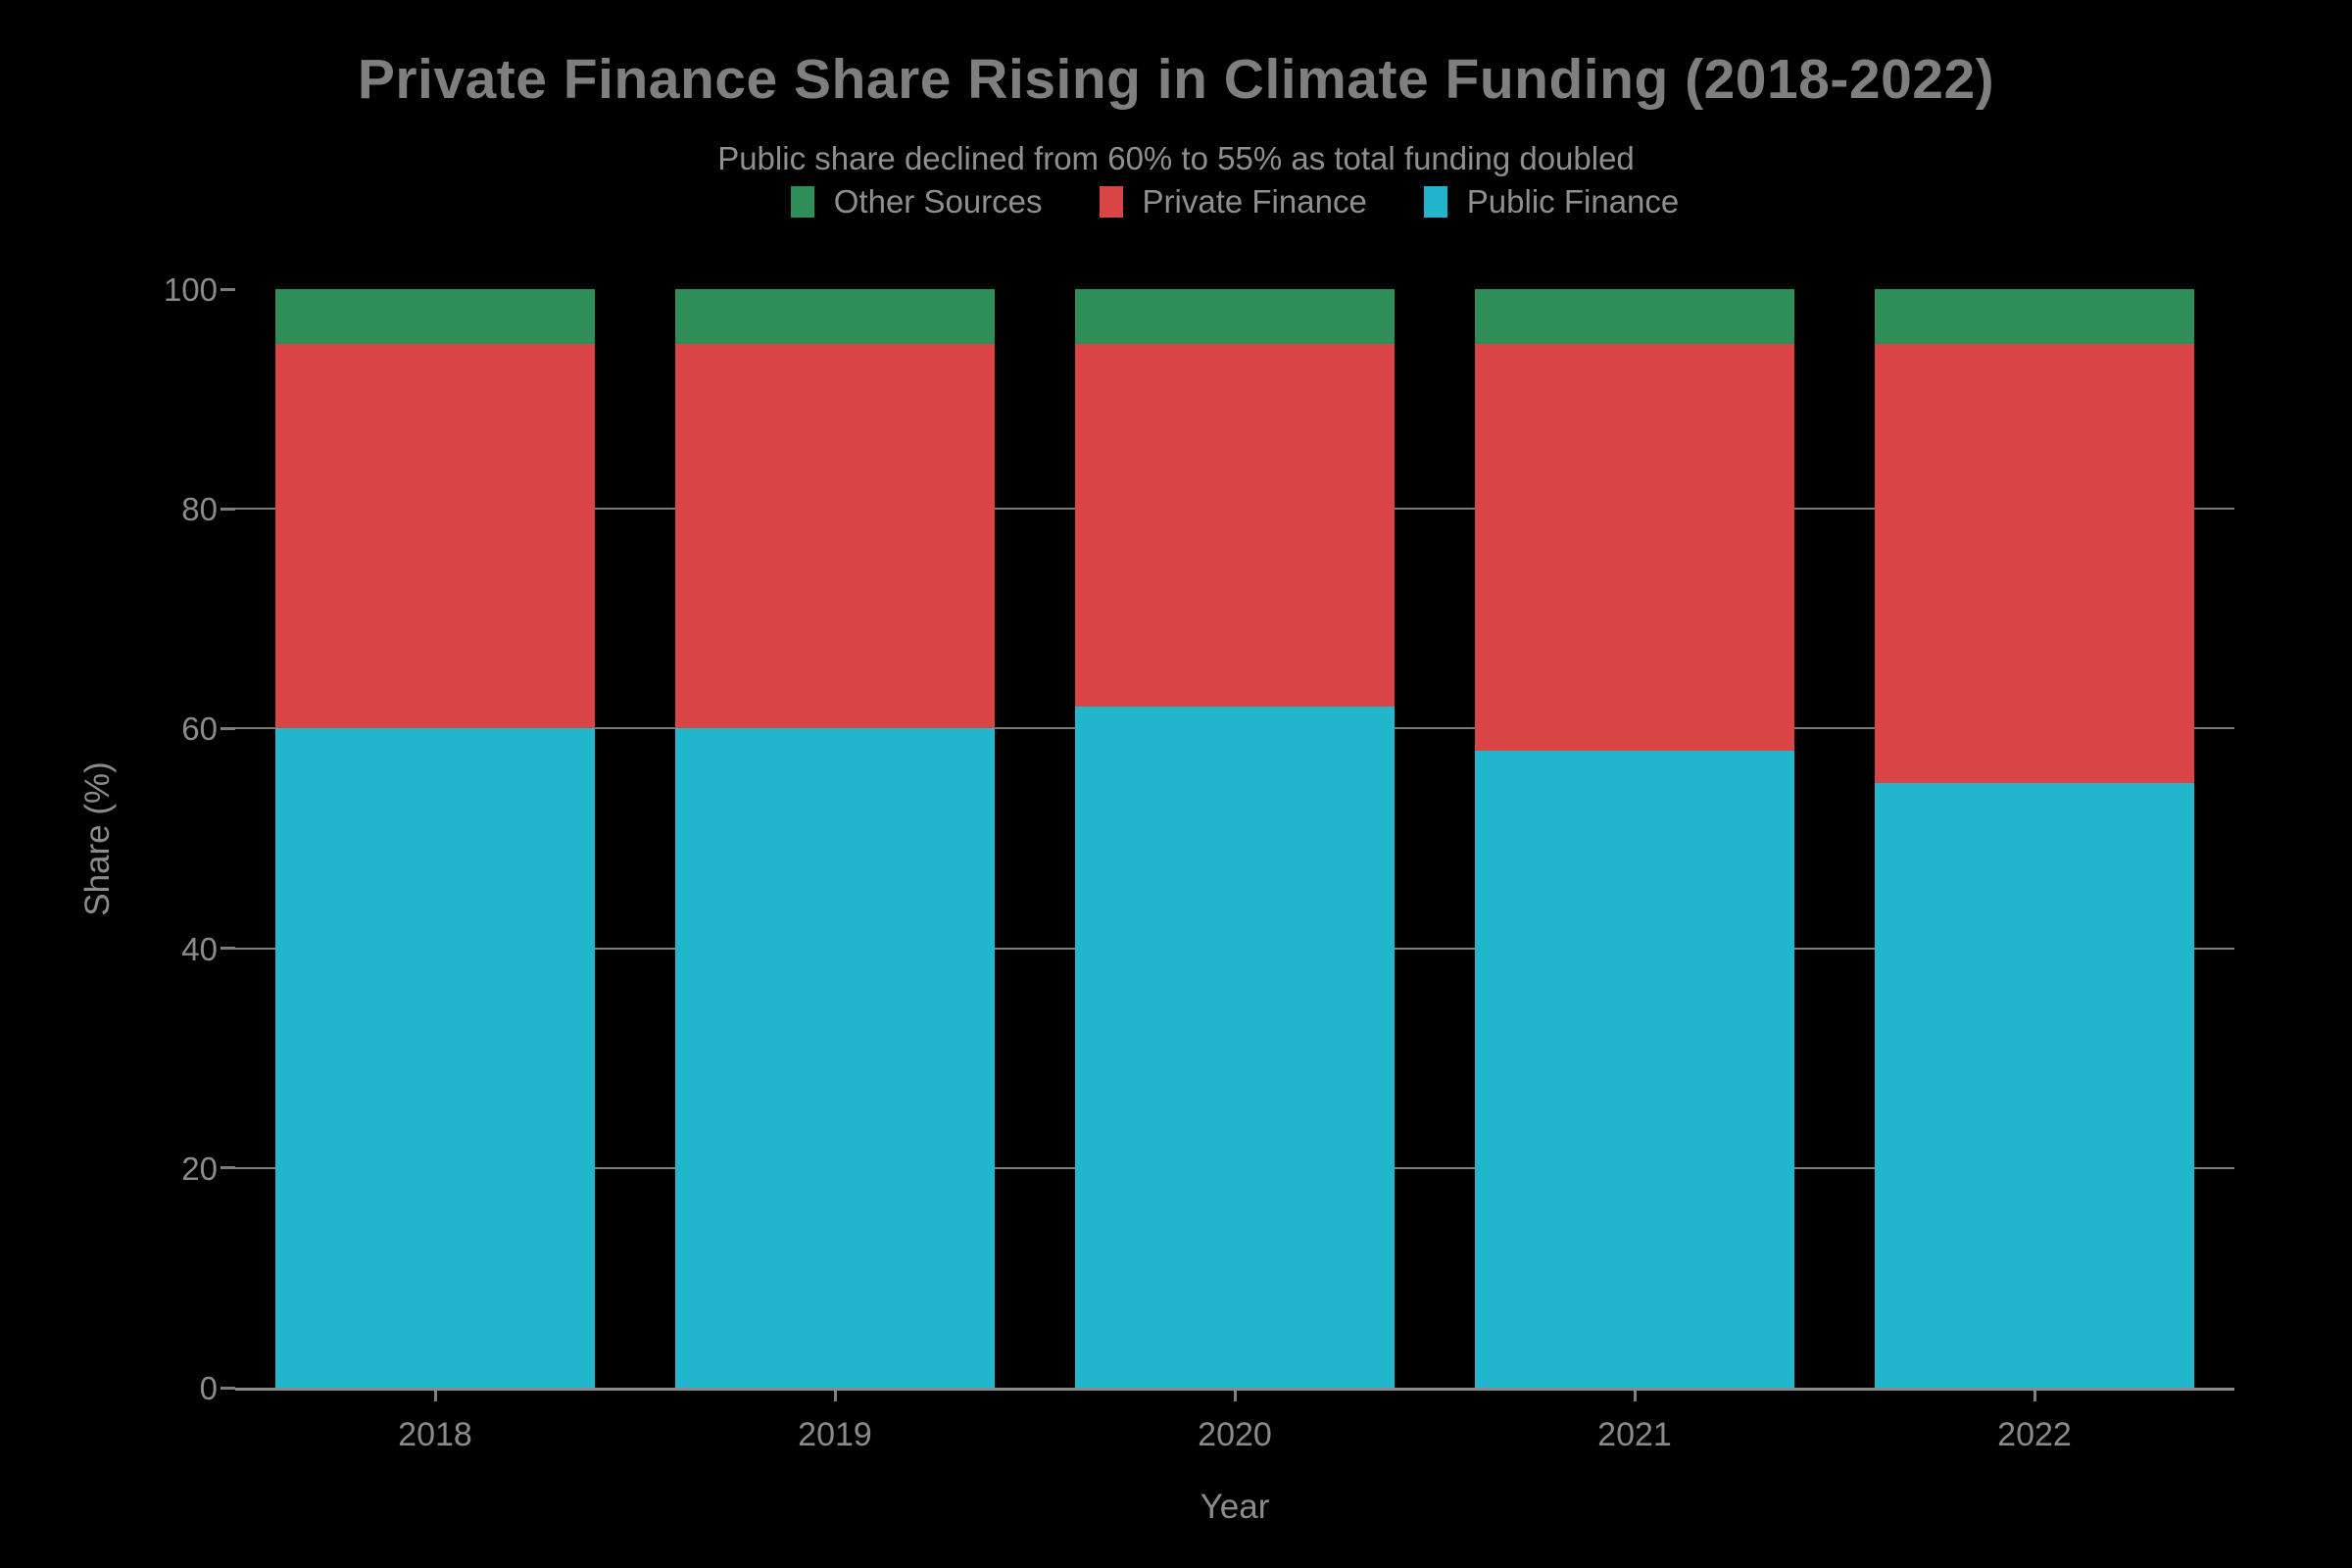 Image resolution: width=2352 pixels, height=1568 pixels. What do you see at coordinates (1573, 201) in the screenshot?
I see `legend-item-label: Public Finance` at bounding box center [1573, 201].